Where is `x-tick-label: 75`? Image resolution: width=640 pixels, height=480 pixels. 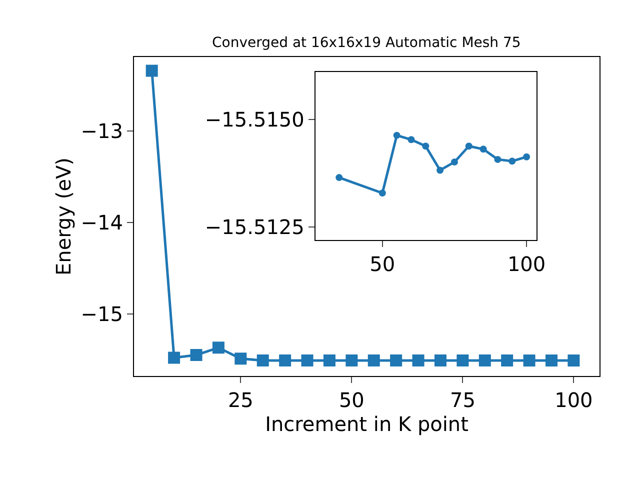
x-tick-label: 75 is located at coordinates (463, 400).